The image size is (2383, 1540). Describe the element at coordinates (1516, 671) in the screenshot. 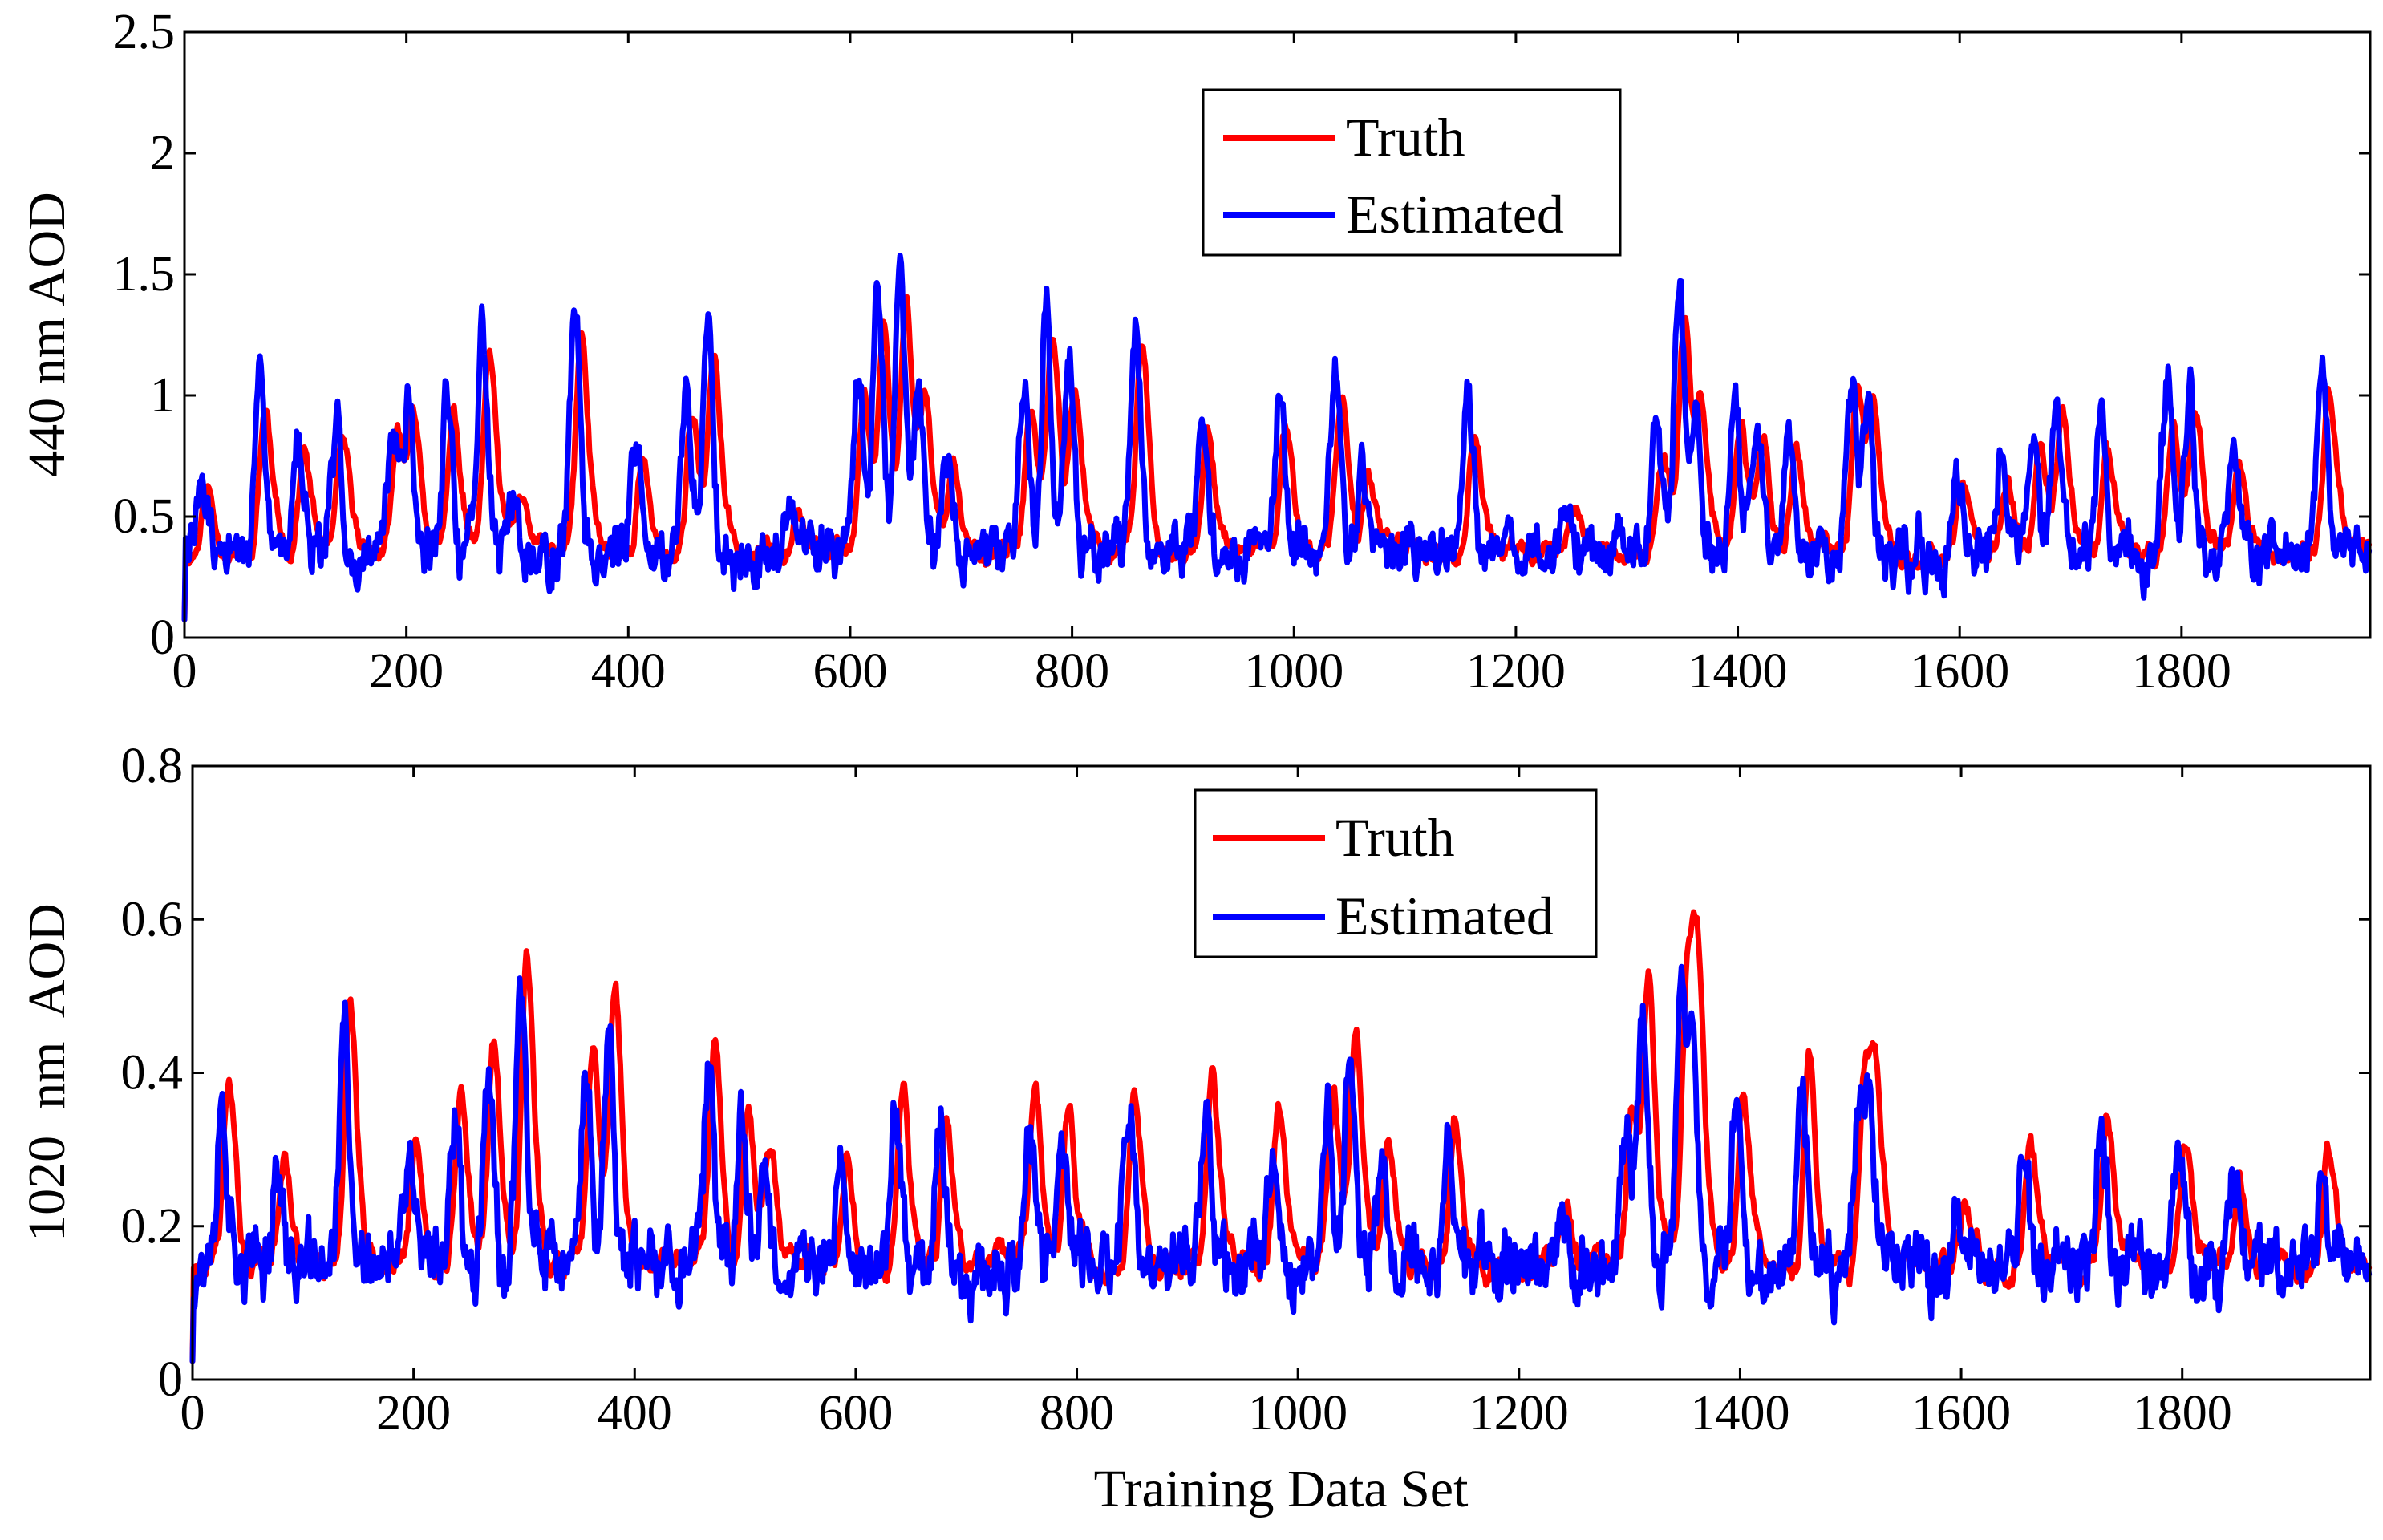

I see `x-tick-label-1200-440nm: 1200` at that location.